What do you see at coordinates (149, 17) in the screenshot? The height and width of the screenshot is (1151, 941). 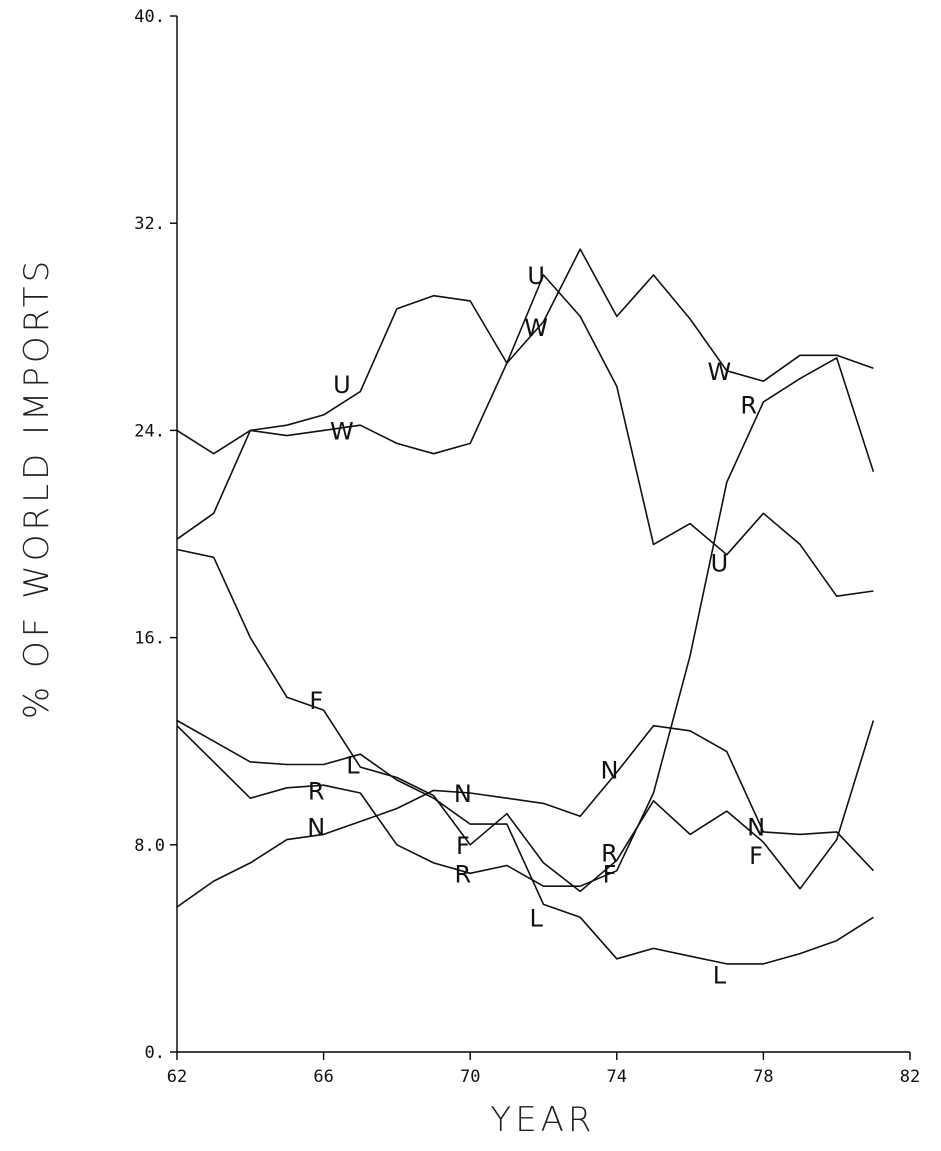 I see `y-tick-label: 40.` at bounding box center [149, 17].